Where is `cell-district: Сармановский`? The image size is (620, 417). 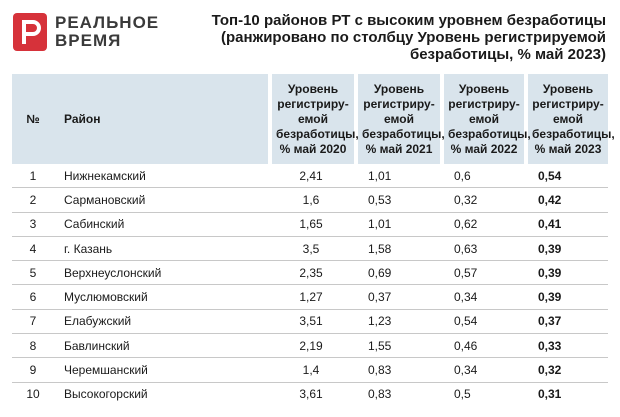
cell-district: Сармановский is located at coordinates (161, 200).